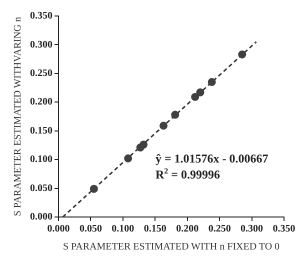  What do you see at coordinates (123, 229) in the screenshot?
I see `x-tick-label: 0.100` at bounding box center [123, 229].